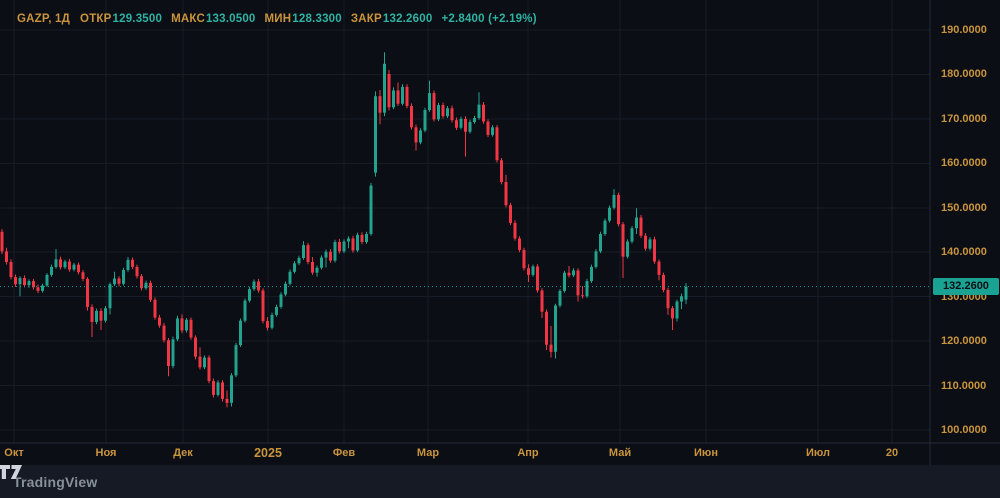 The width and height of the screenshot is (1000, 498). Describe the element at coordinates (966, 287) in the screenshot. I see `last-price-badge: 132.2600` at that location.